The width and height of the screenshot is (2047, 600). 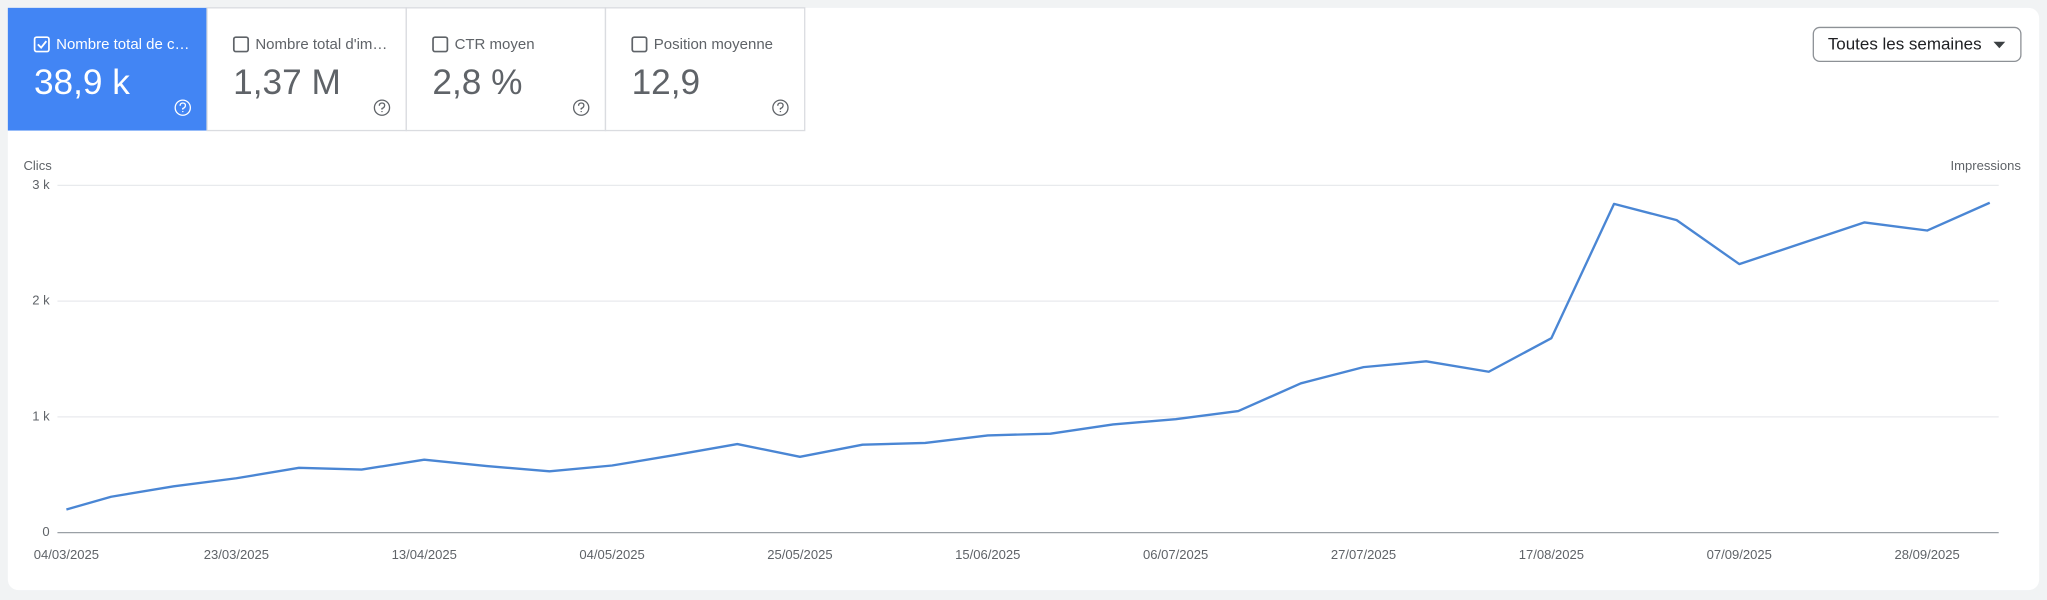 What do you see at coordinates (45, 531) in the screenshot?
I see `y-tick-label: 0` at bounding box center [45, 531].